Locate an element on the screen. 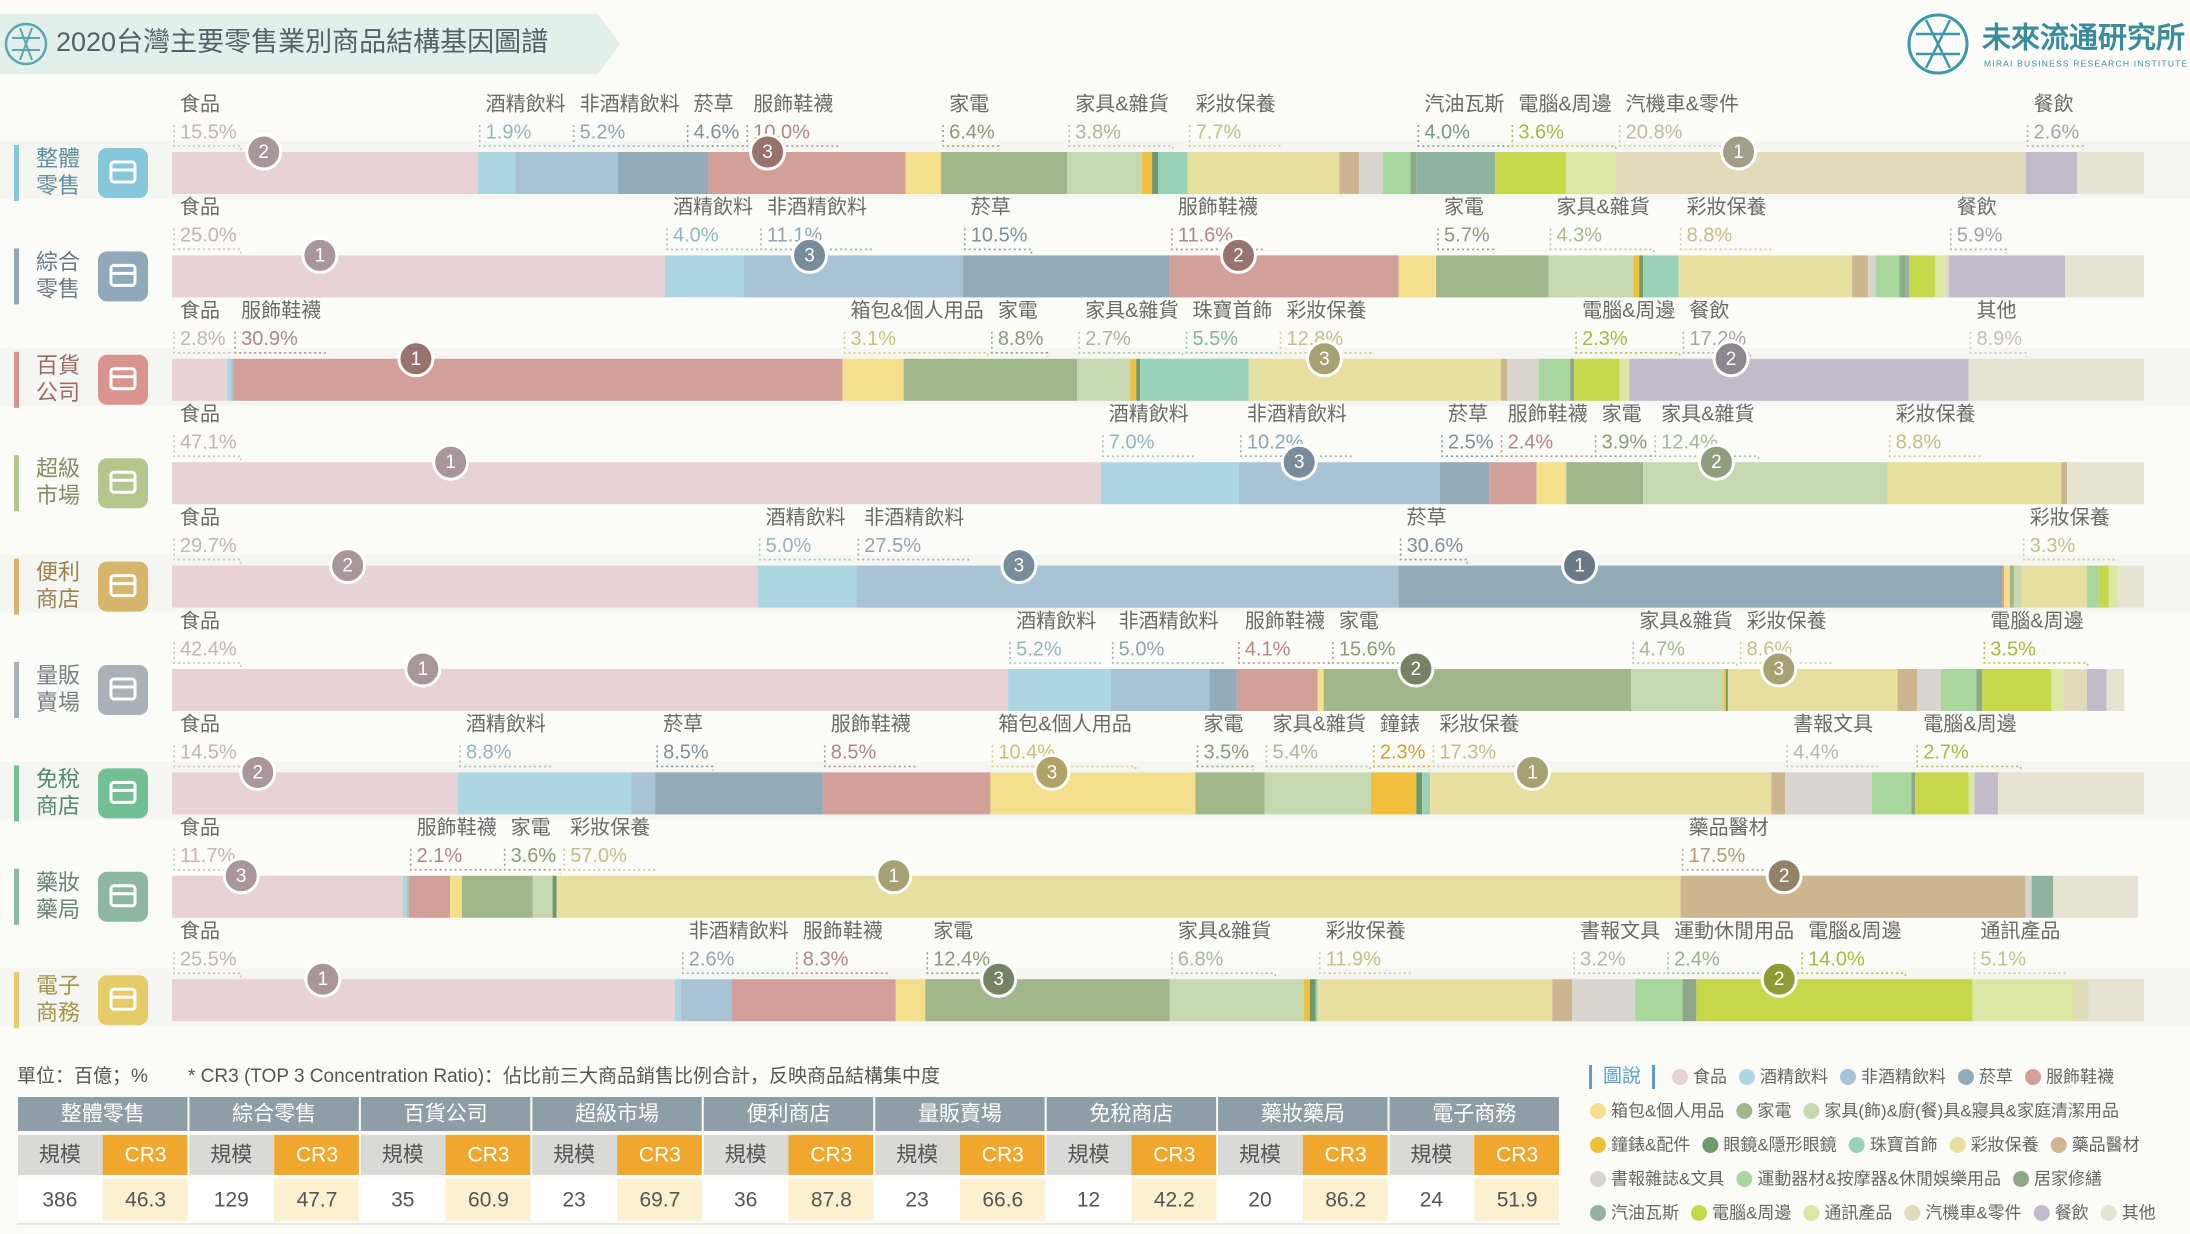  segment-value-label: 25.0% is located at coordinates (208, 236).